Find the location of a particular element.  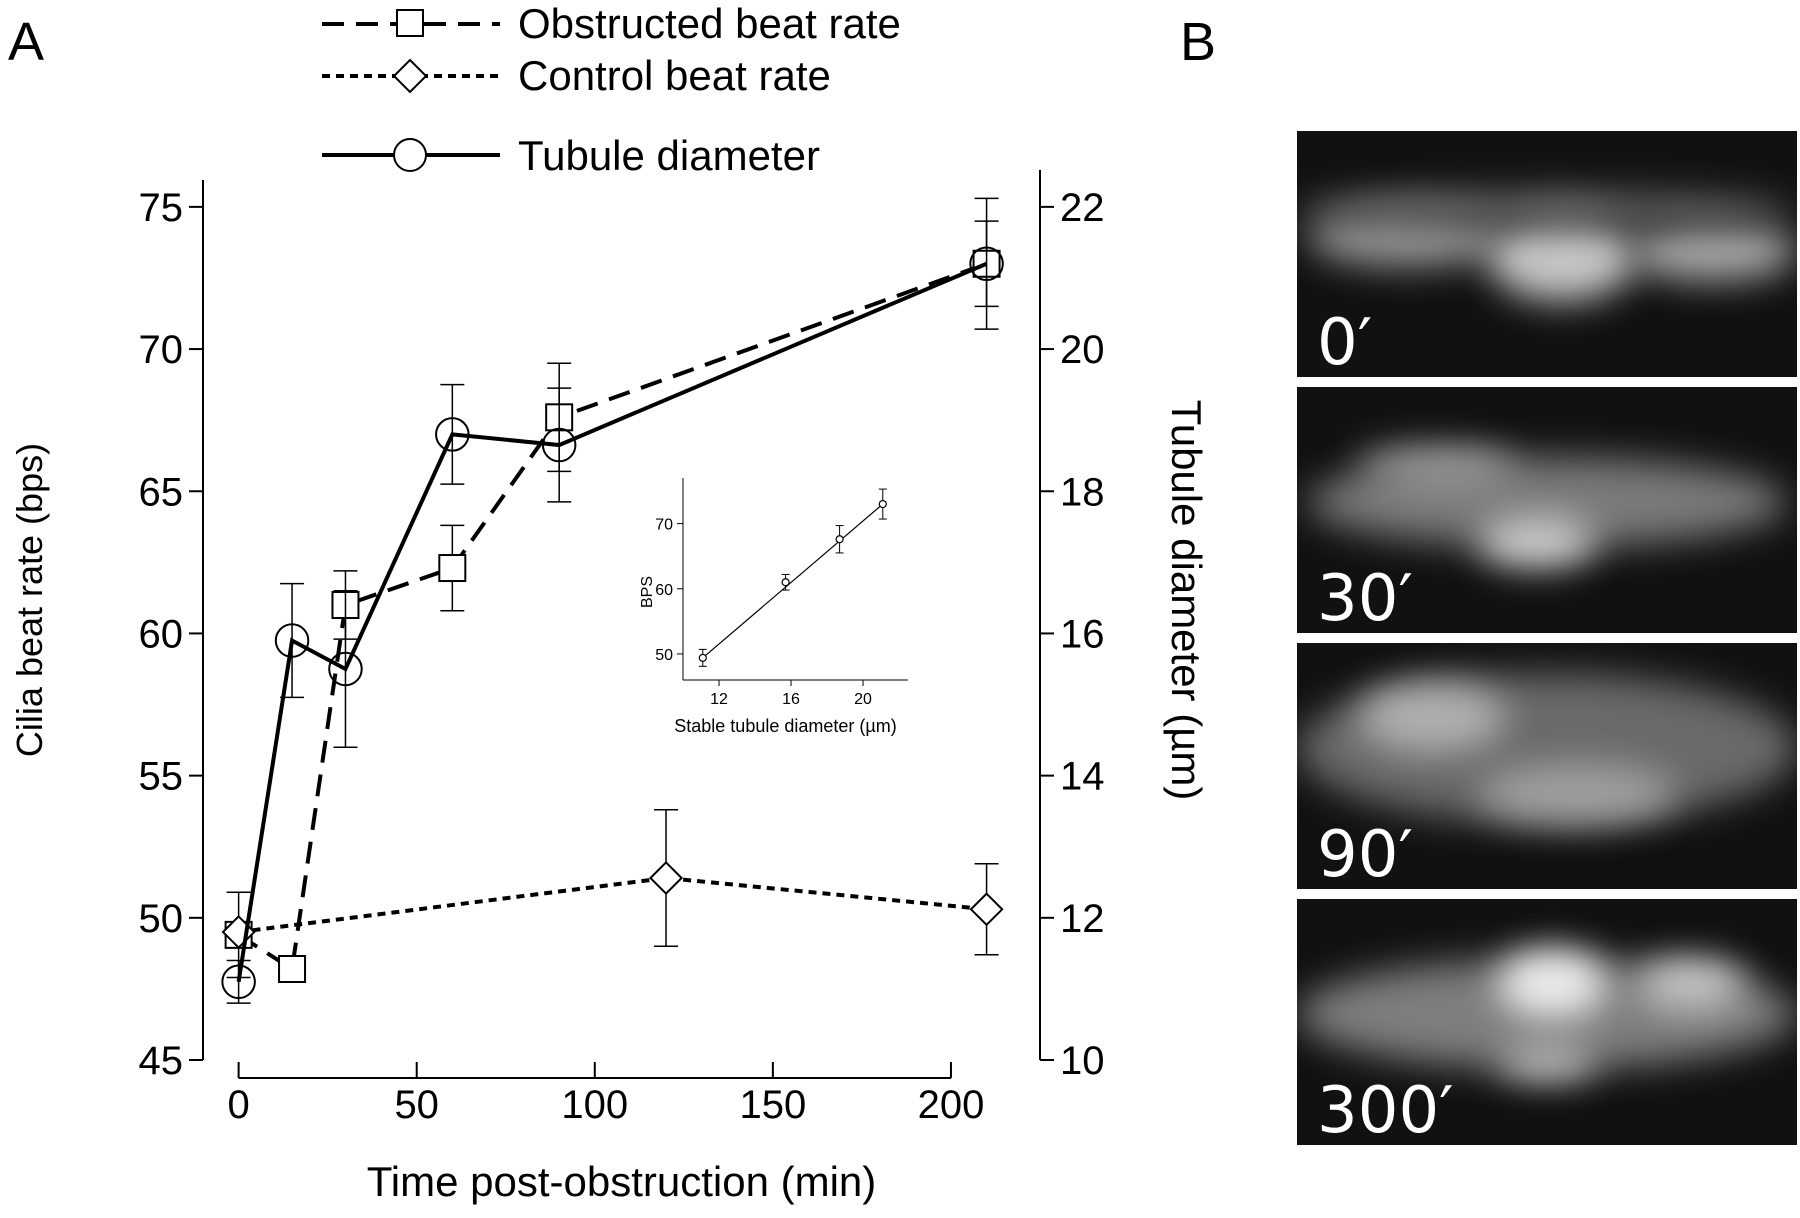

panel-label-a: A is located at coordinates (26, 42).